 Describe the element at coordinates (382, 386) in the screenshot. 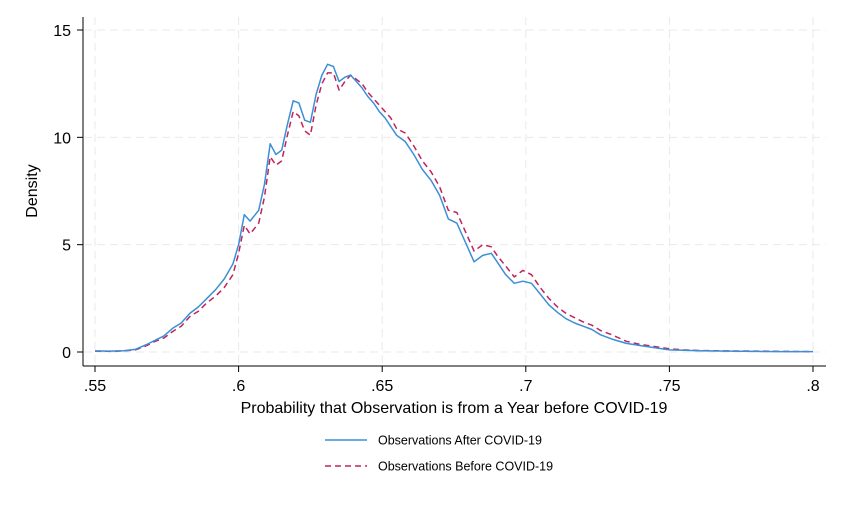

I see `x-tick-label: .65` at that location.